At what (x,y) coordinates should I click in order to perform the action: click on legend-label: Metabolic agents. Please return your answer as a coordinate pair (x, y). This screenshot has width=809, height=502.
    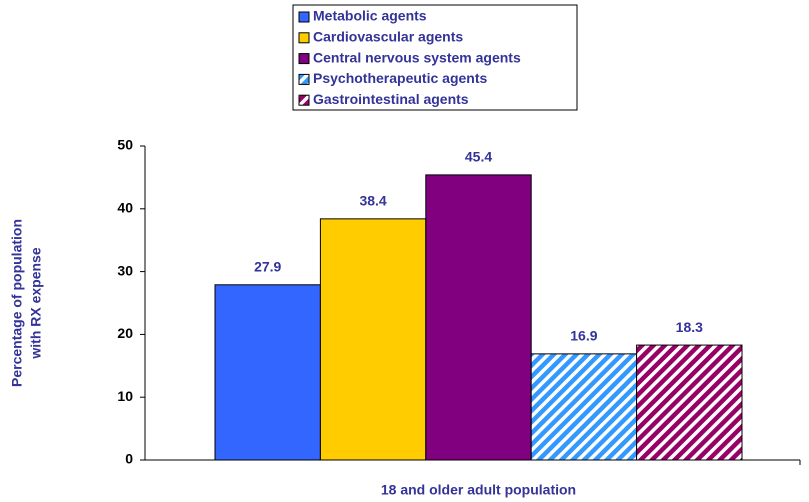
    Looking at the image, I should click on (370, 16).